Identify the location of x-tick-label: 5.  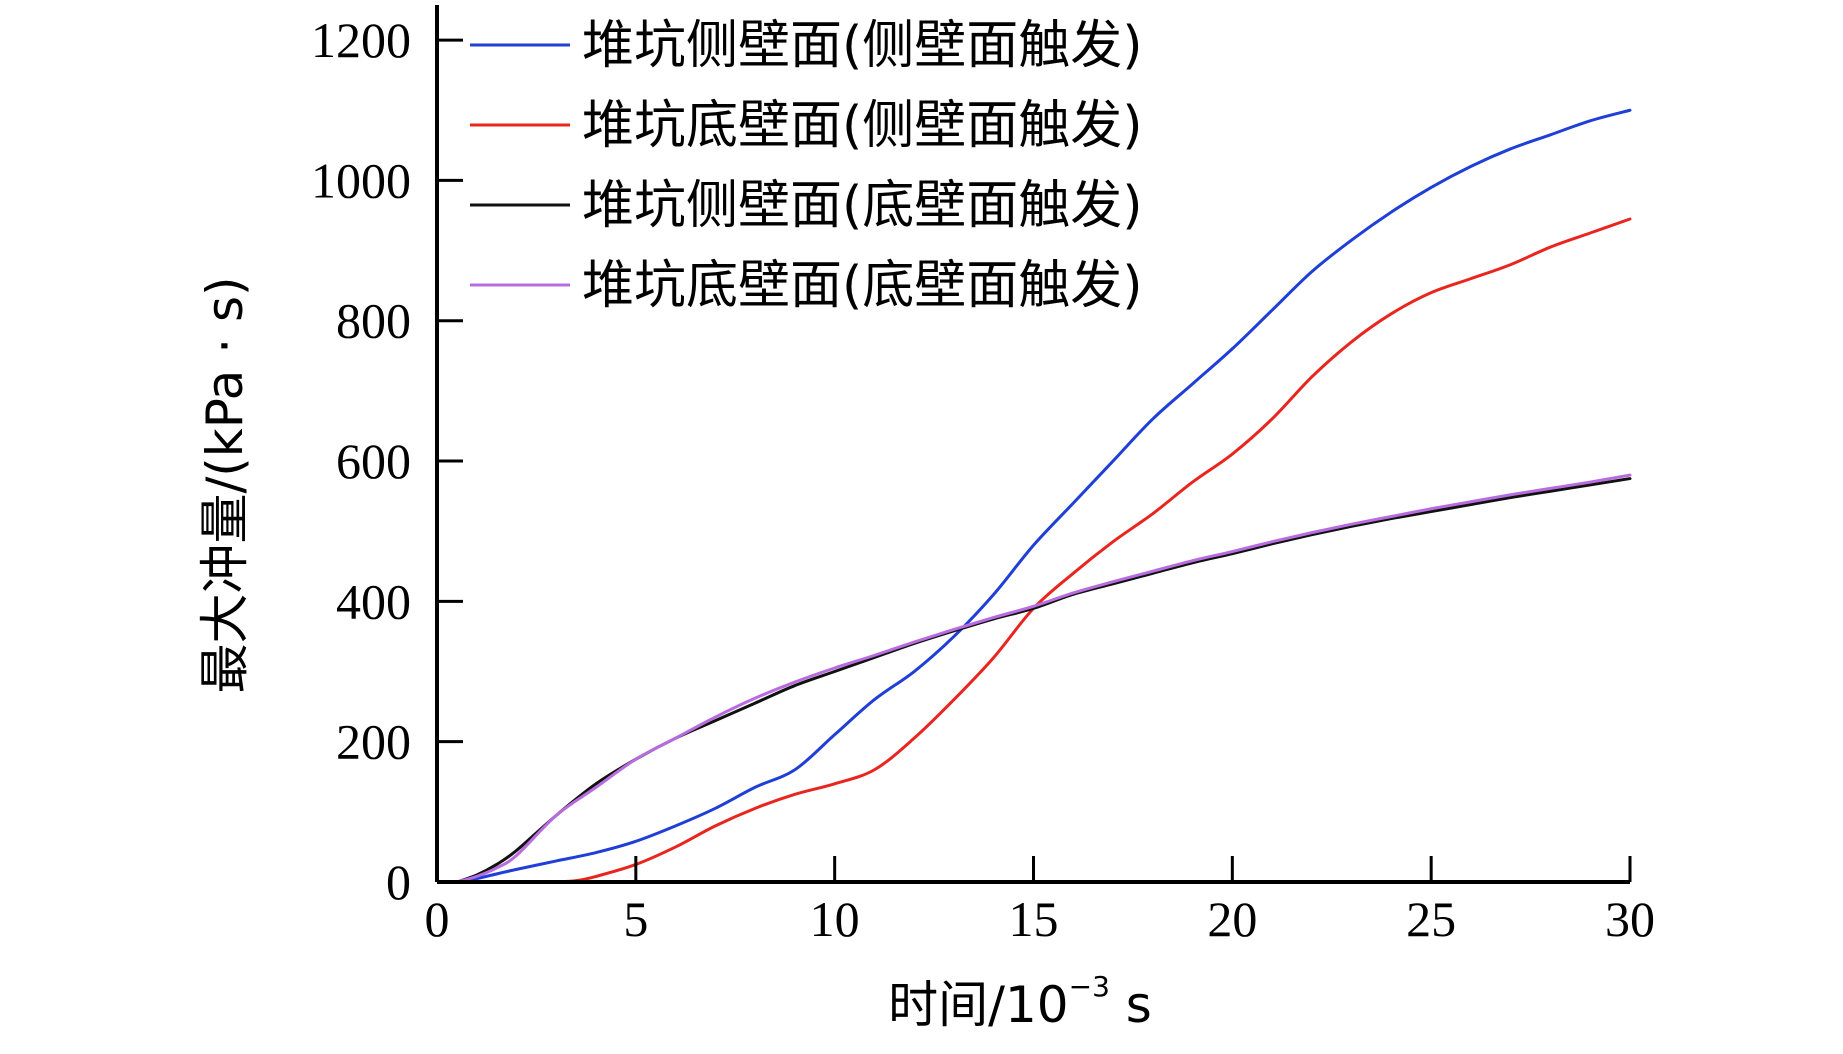
(635, 919).